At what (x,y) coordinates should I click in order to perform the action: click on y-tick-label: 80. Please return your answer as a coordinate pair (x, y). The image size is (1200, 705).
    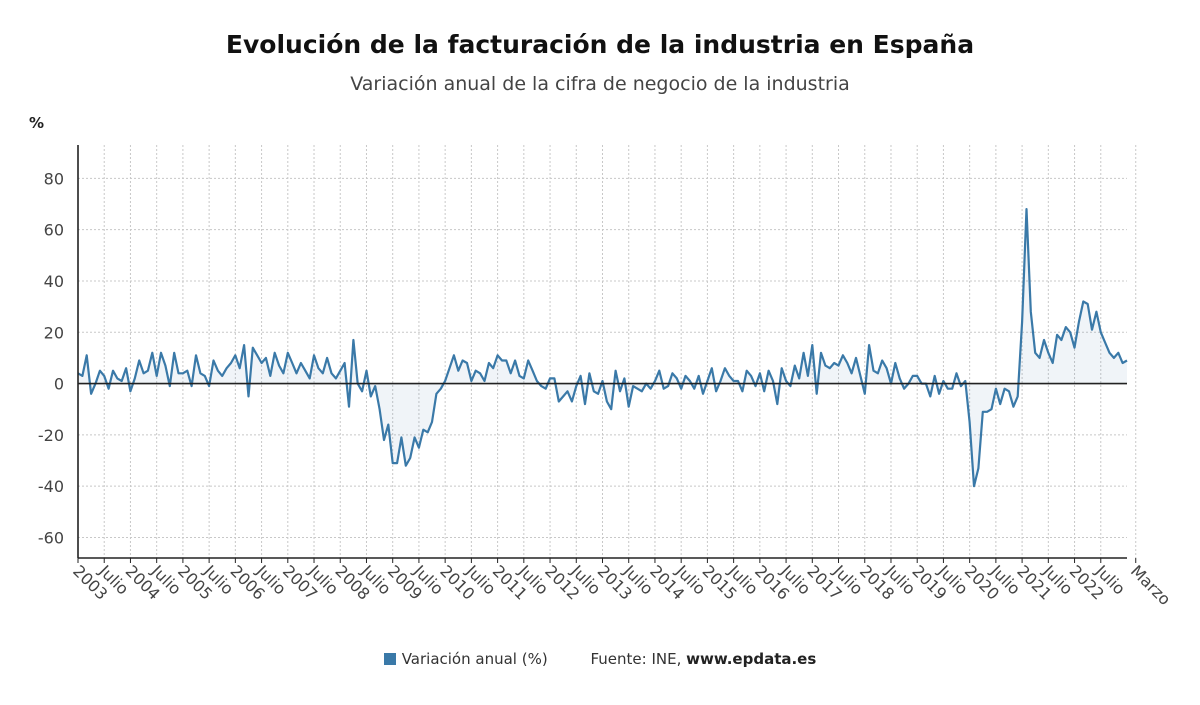
    Looking at the image, I should click on (54, 178).